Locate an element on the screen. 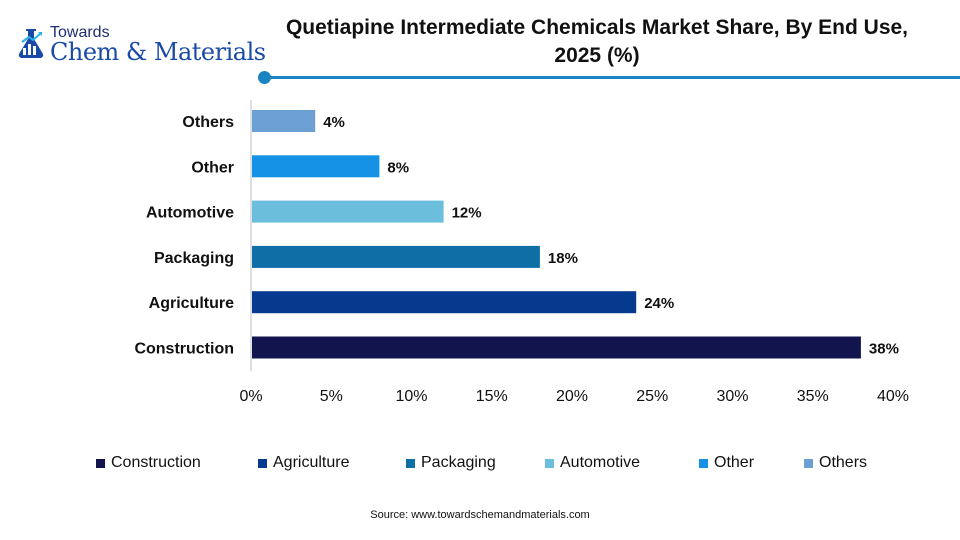  bar-agriculture is located at coordinates (444, 302).